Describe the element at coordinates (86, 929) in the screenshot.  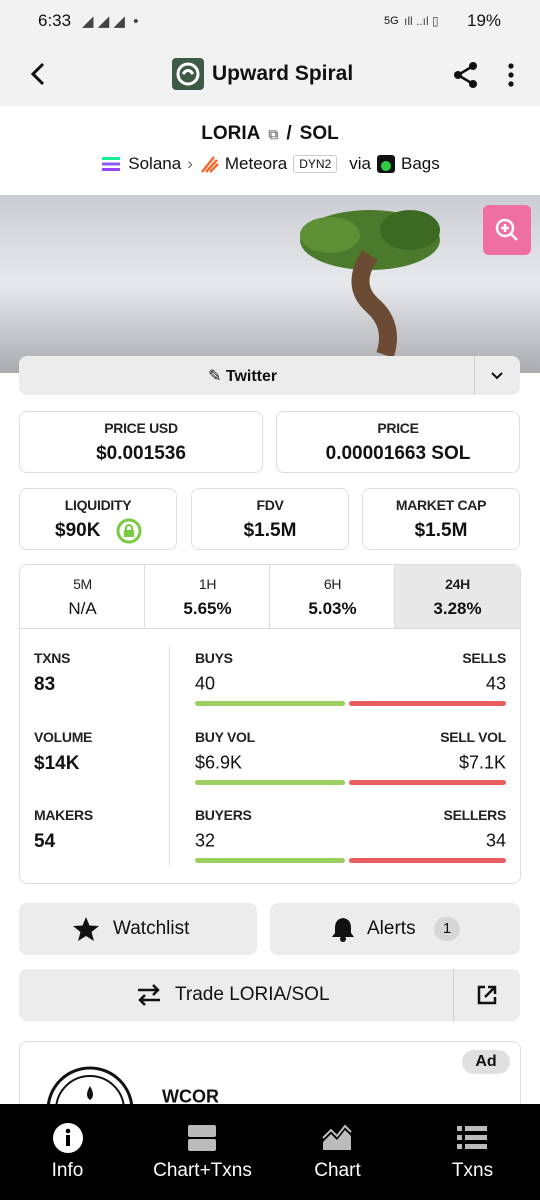
I see `star-icon` at that location.